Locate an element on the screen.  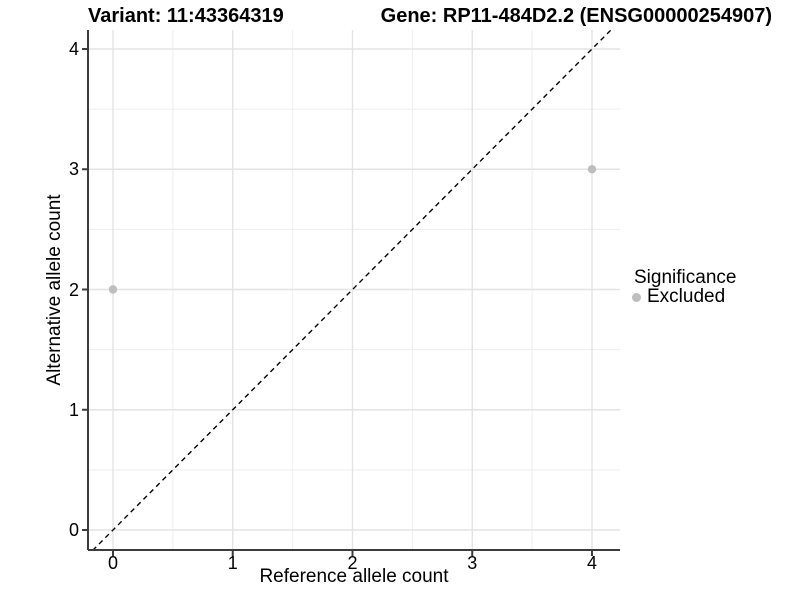
x-tick-label: 2 is located at coordinates (352, 563).